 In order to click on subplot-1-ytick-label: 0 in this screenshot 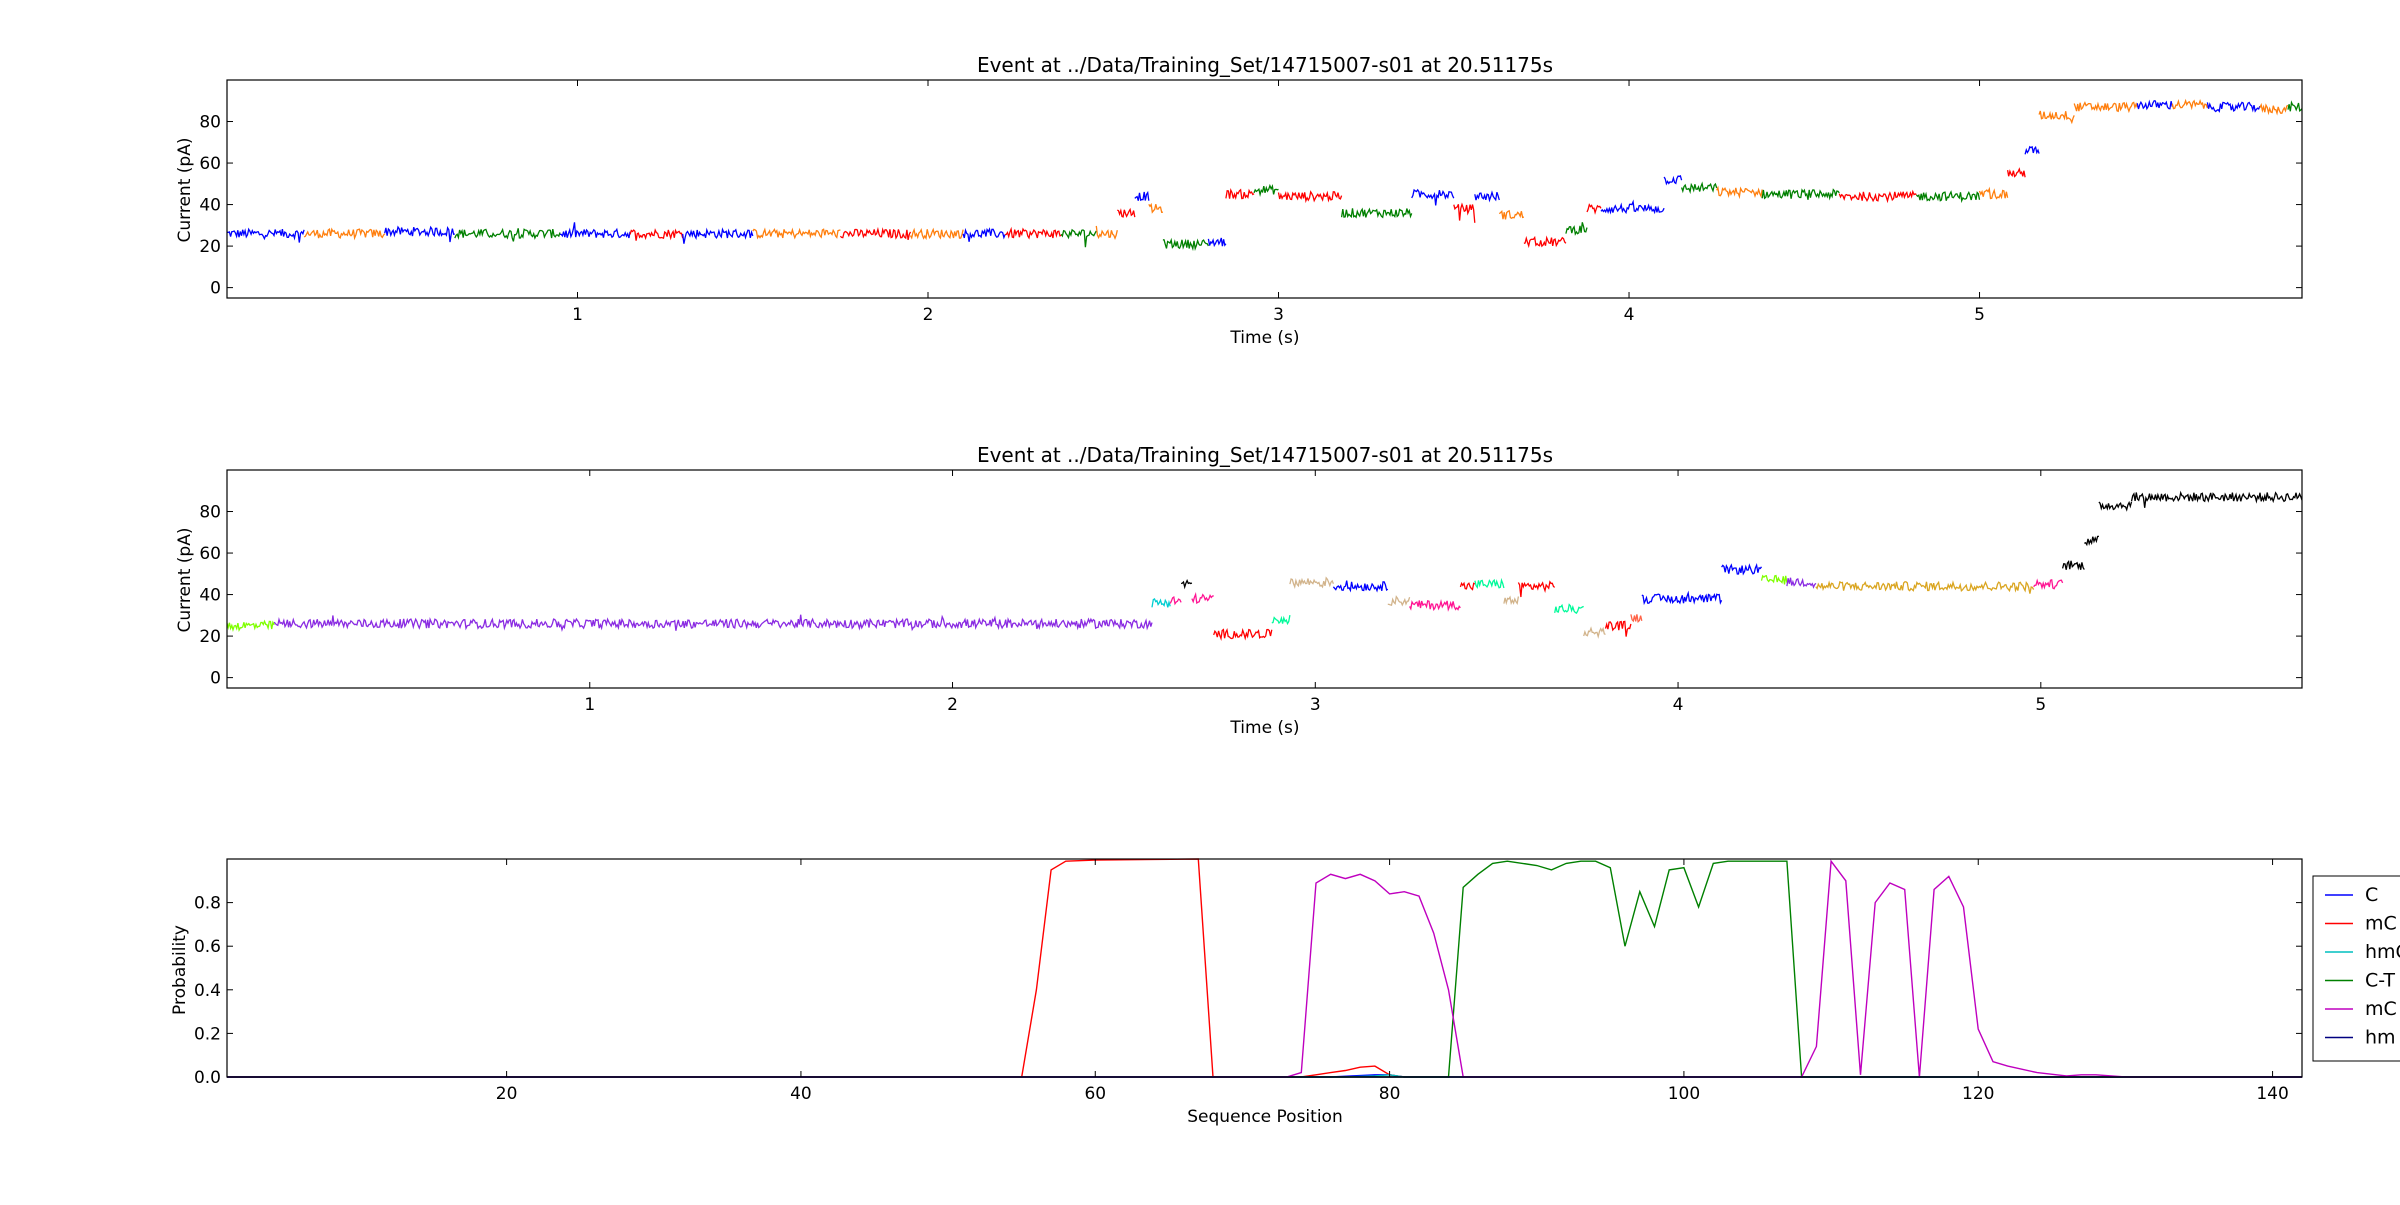, I will do `click(215, 289)`.